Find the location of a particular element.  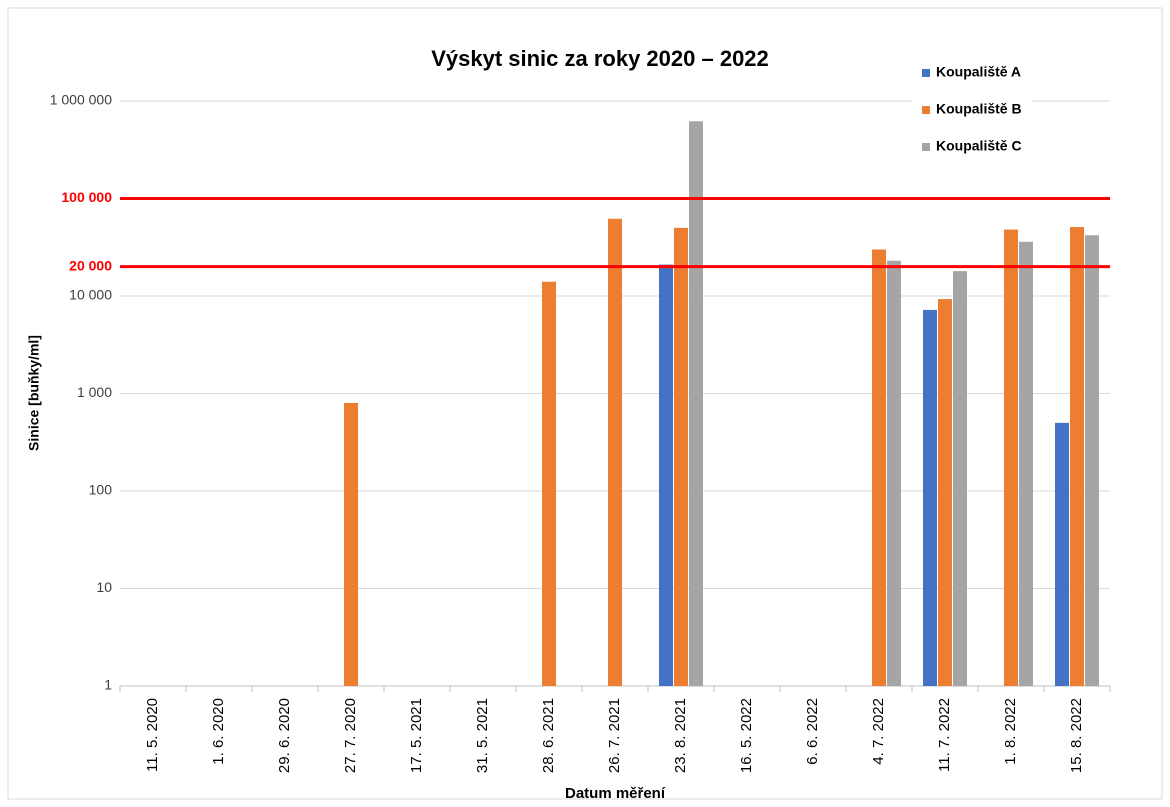

x-tick-label: 11. 7. 2022 is located at coordinates (944, 735).